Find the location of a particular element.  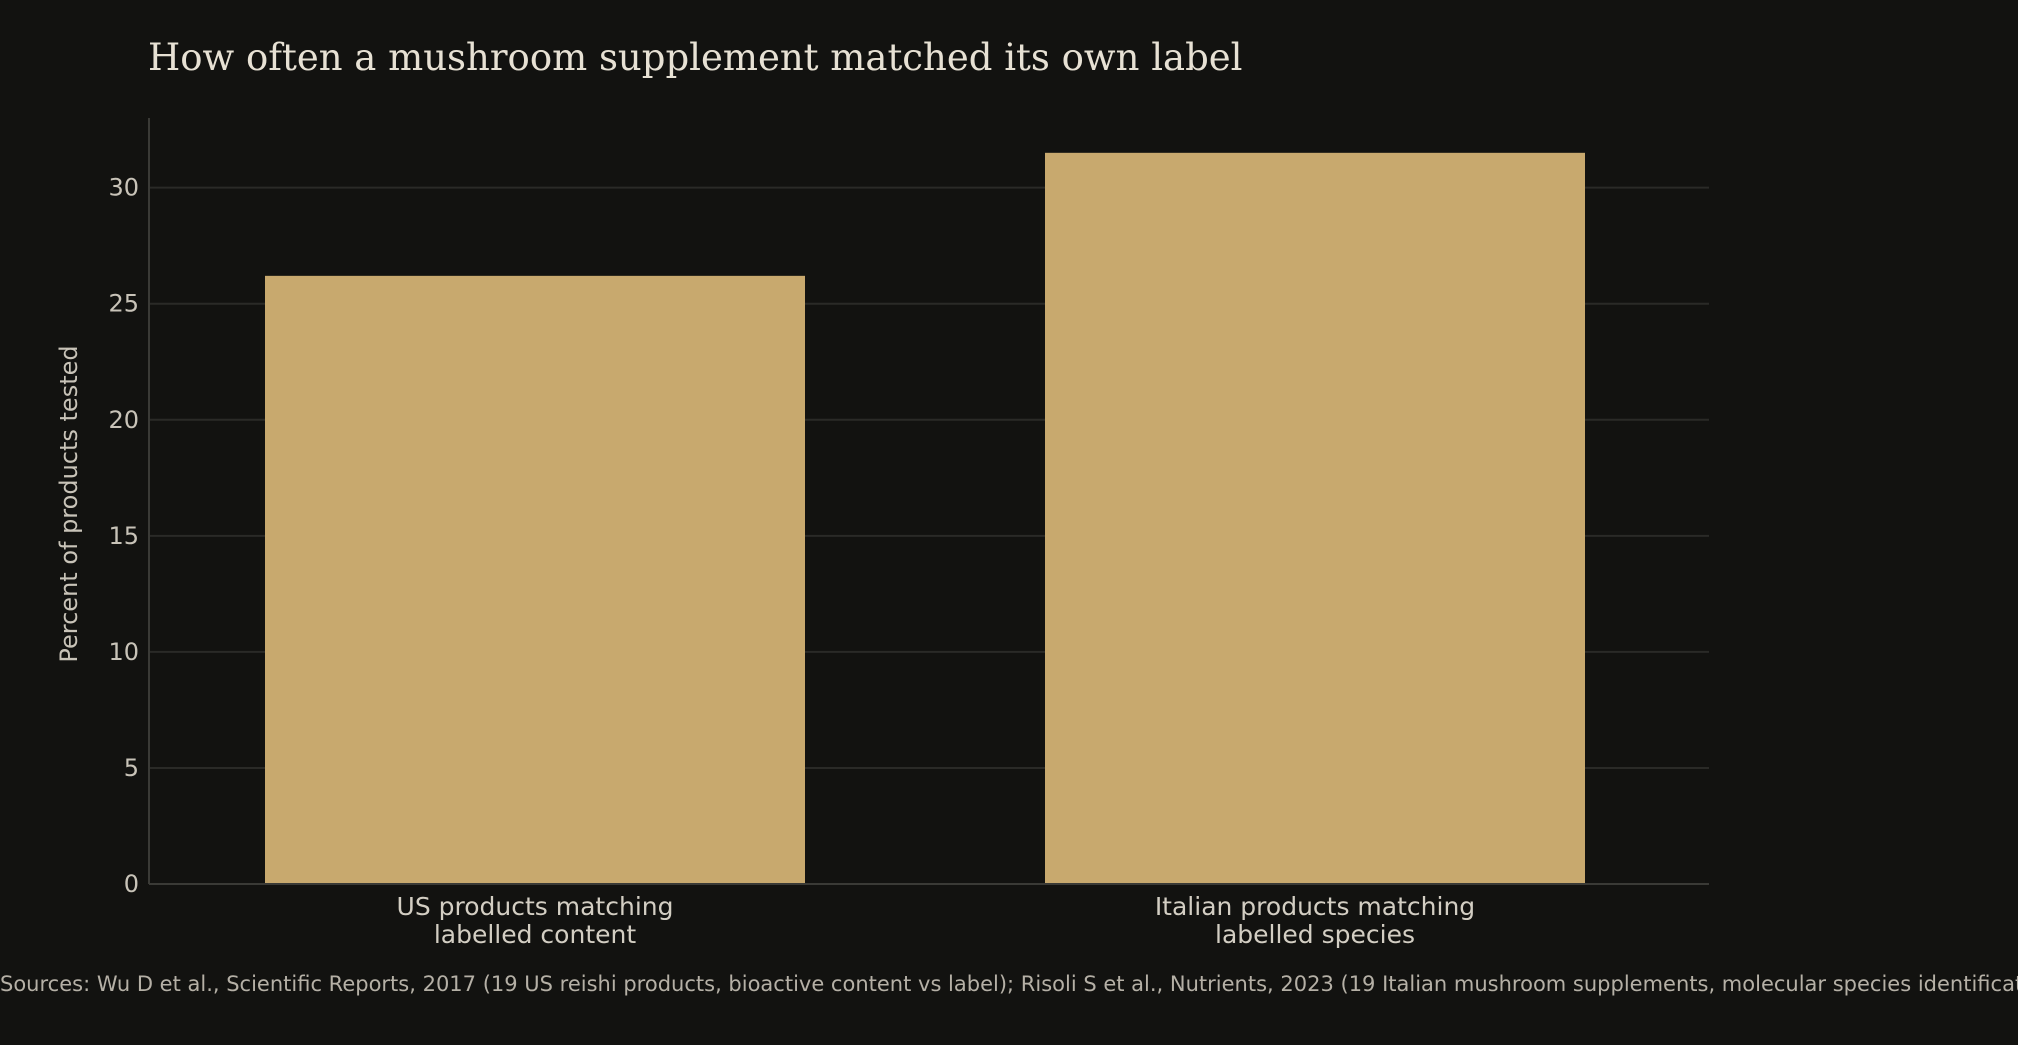

y-tick-label: 10 is located at coordinates (123, 652).